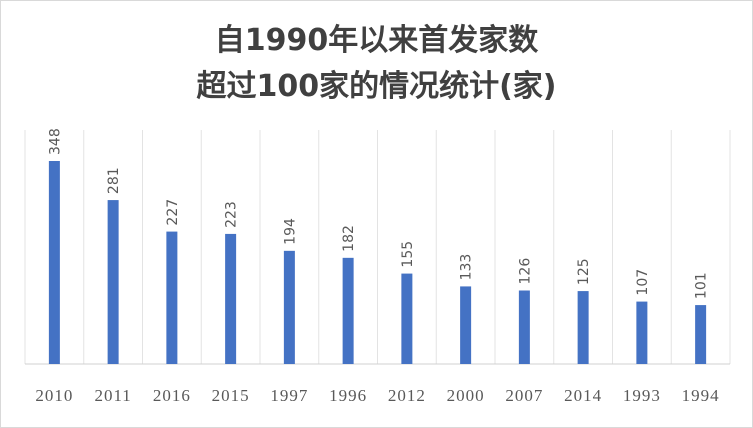 Image resolution: width=753 pixels, height=428 pixels. I want to click on x-tick-label: 1996, so click(348, 395).